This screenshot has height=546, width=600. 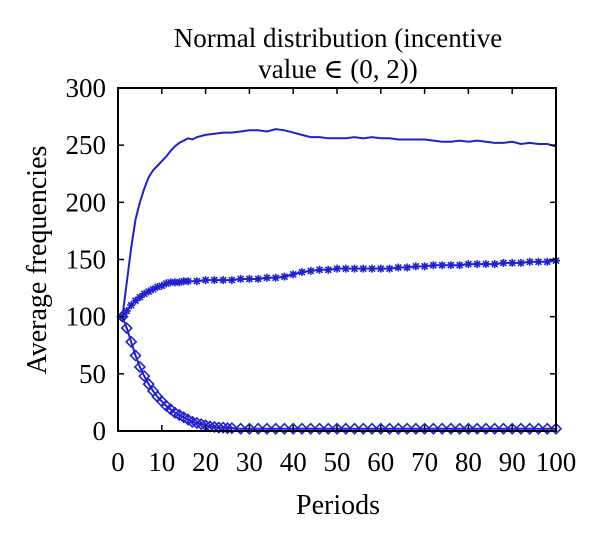 What do you see at coordinates (512, 462) in the screenshot?
I see `x-tick-label: 90` at bounding box center [512, 462].